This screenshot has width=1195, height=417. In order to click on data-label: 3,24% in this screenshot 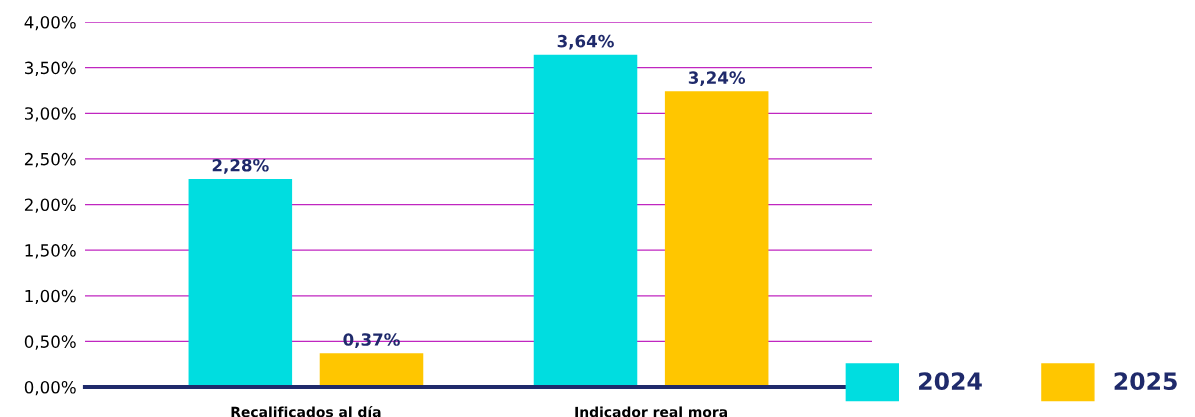, I will do `click(717, 79)`.